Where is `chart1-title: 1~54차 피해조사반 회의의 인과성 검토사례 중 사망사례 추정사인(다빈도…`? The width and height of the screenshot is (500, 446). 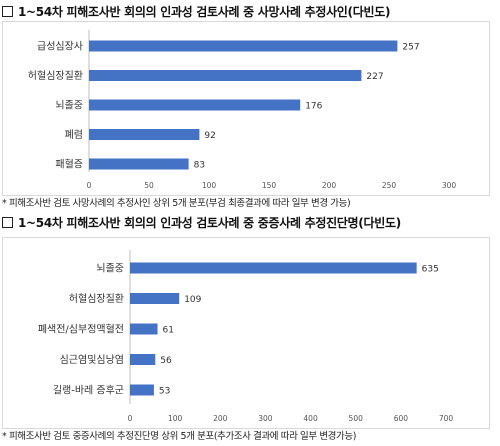 chart1-title: 1~54차 피해조사반 회의의 인과성 검토사례 중 사망사례 추정사인(다빈도… is located at coordinates (196, 11).